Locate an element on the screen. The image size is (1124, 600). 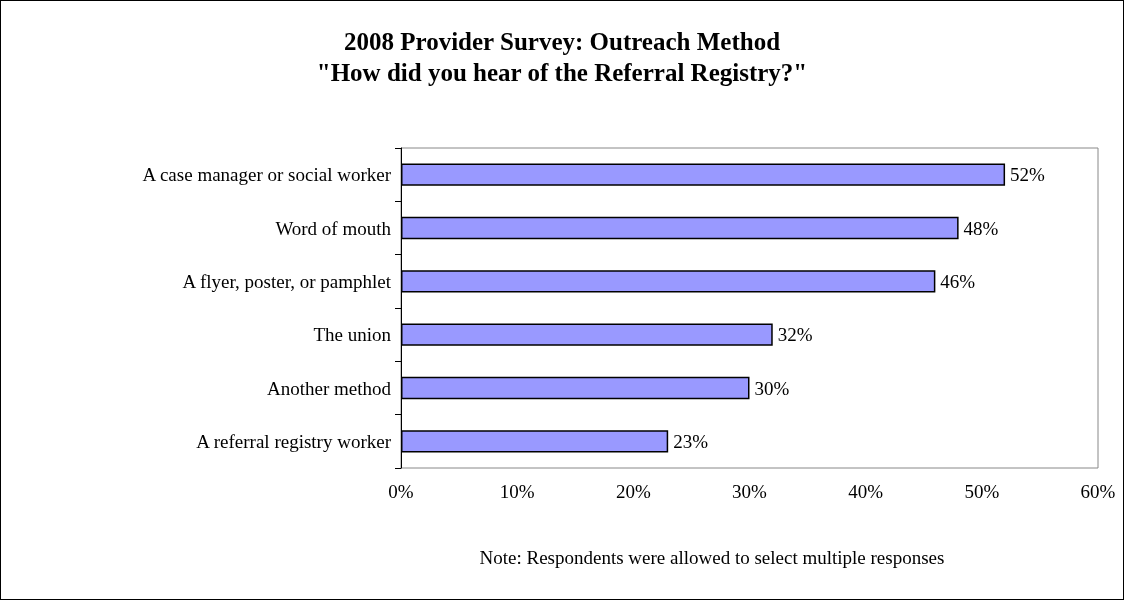
text: Note: Respondents were allowed to select multiple responses is located at coordinates (712, 557).